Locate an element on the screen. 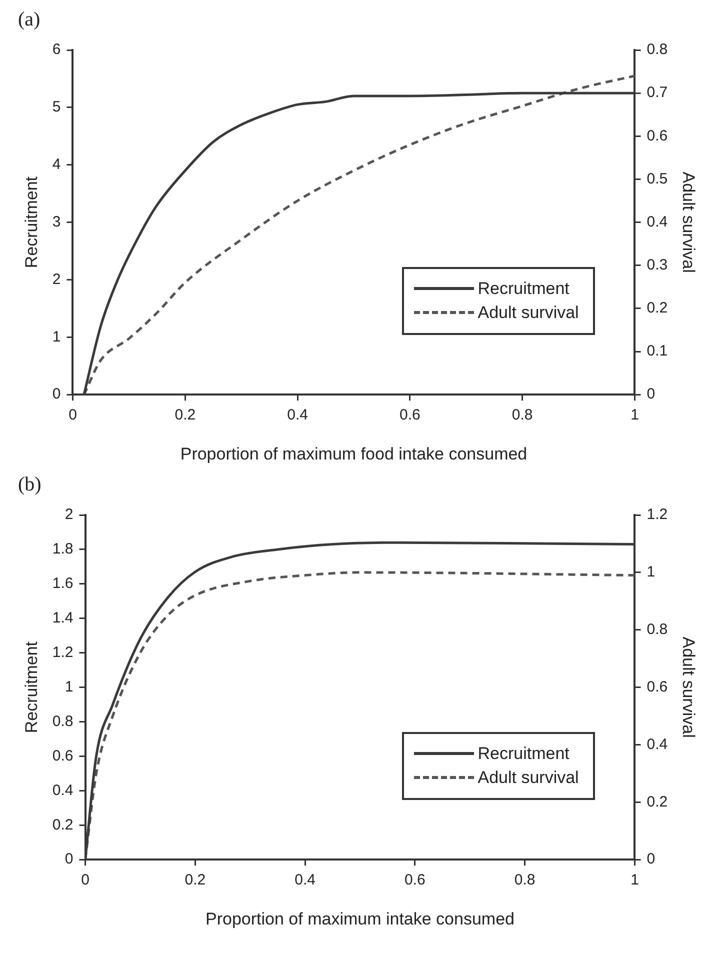  chart-title: (b) is located at coordinates (30, 484).